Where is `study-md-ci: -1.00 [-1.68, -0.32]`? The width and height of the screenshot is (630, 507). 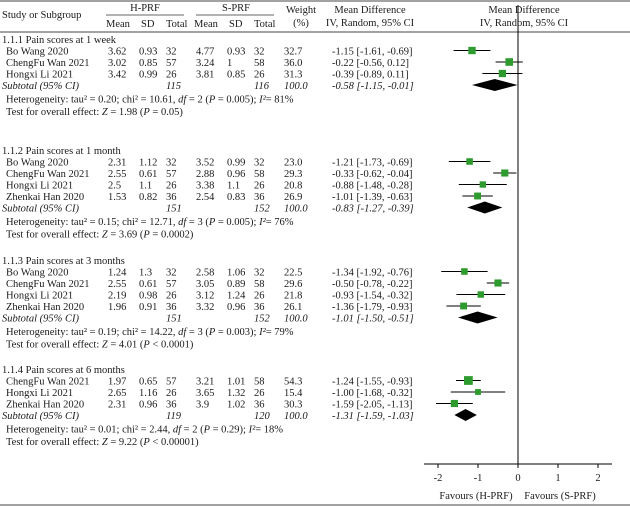 study-md-ci: -1.00 [-1.68, -0.32] is located at coordinates (372, 393).